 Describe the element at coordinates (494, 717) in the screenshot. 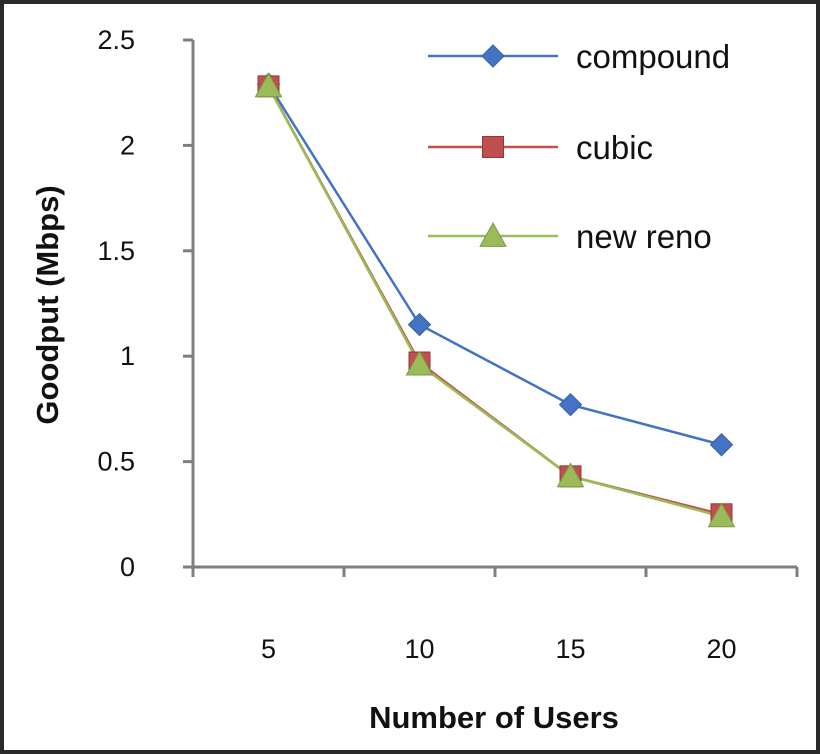

I see `x-axis-title: Number of Users` at that location.